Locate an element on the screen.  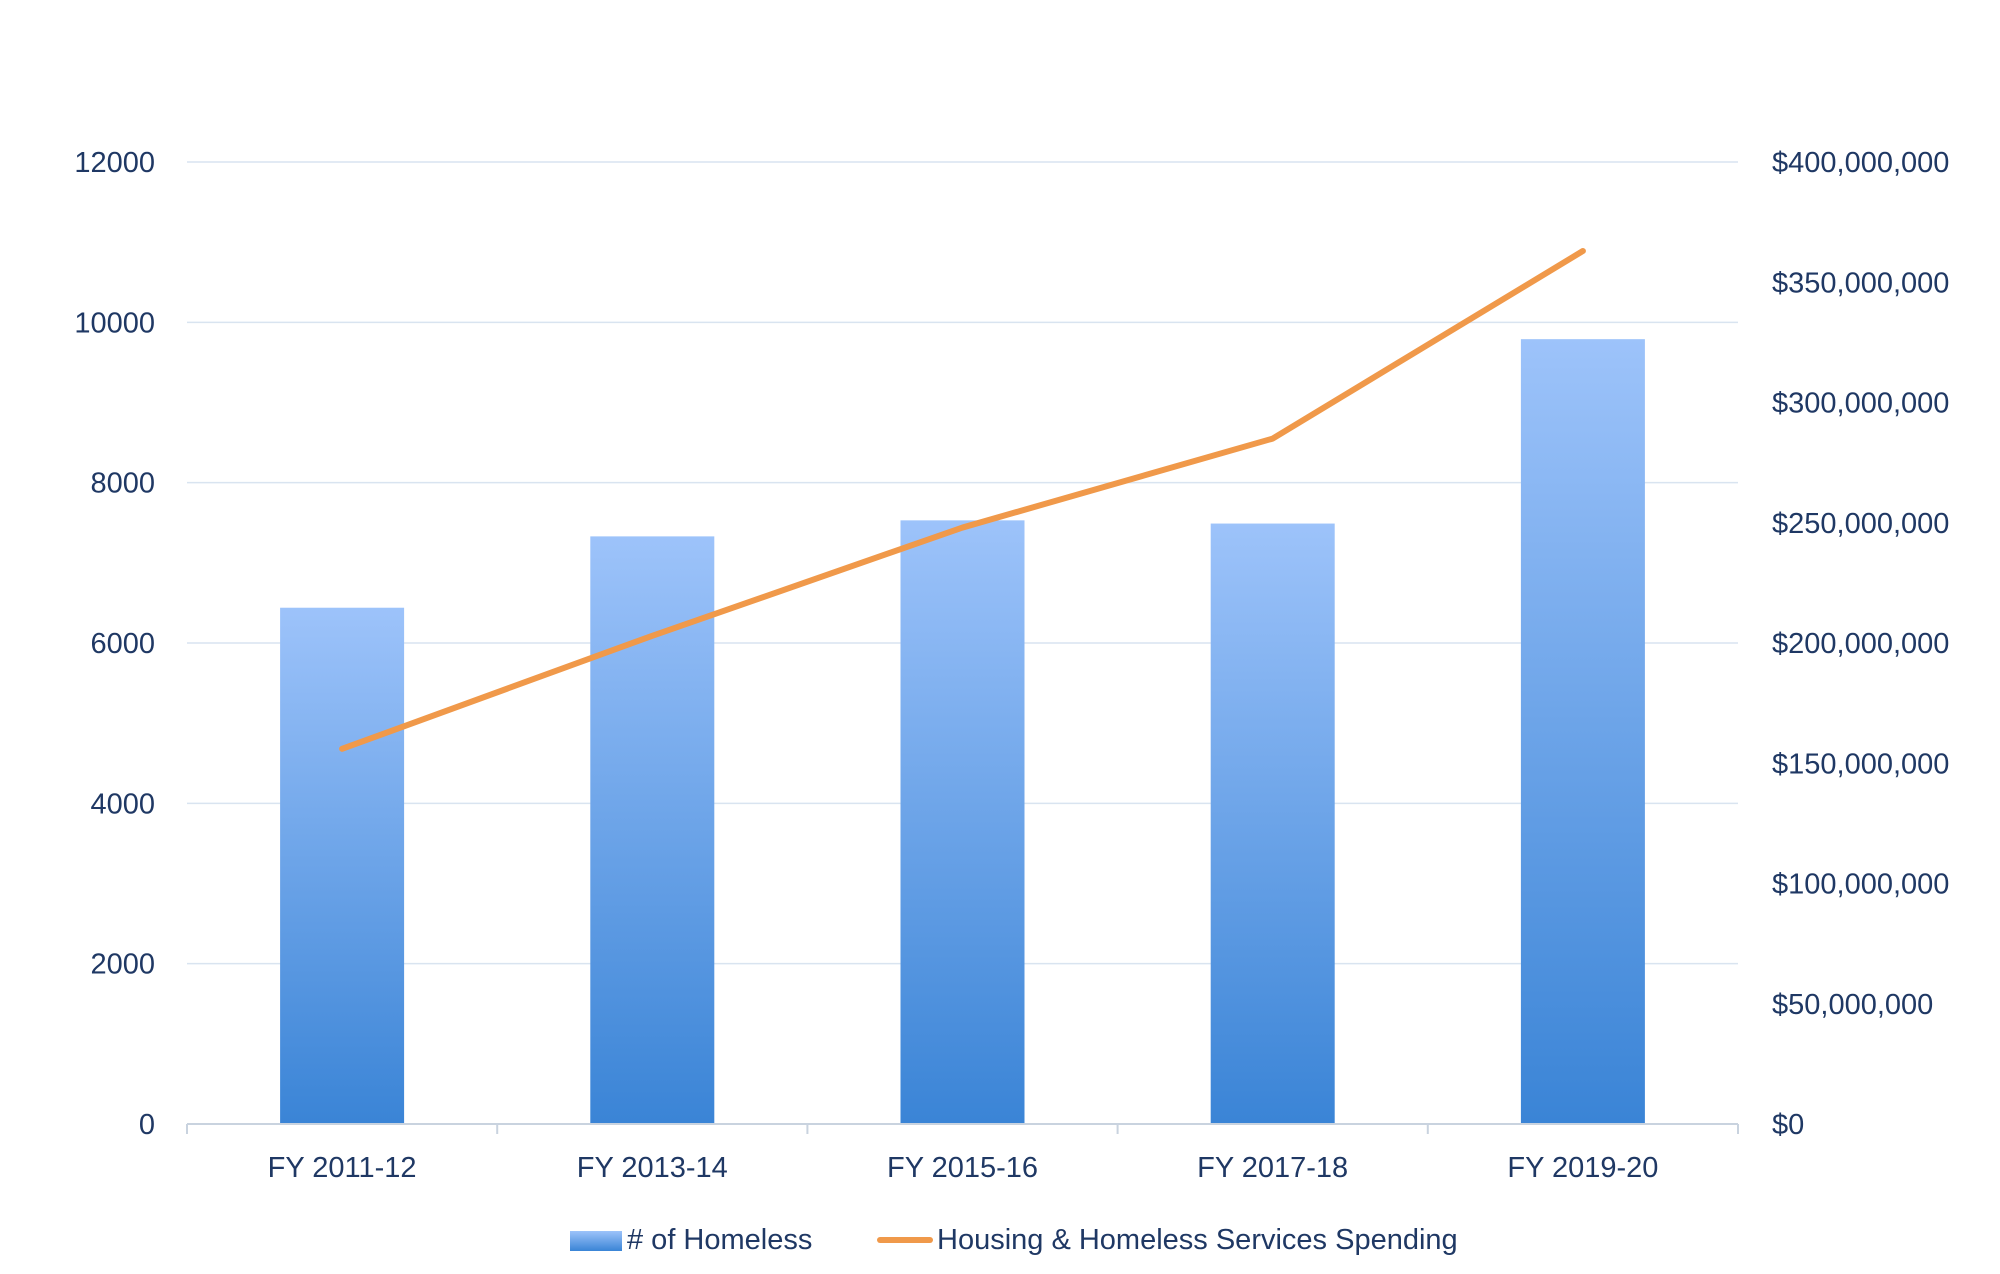
y2-tick-label: $100,000,000 is located at coordinates (1860, 885).